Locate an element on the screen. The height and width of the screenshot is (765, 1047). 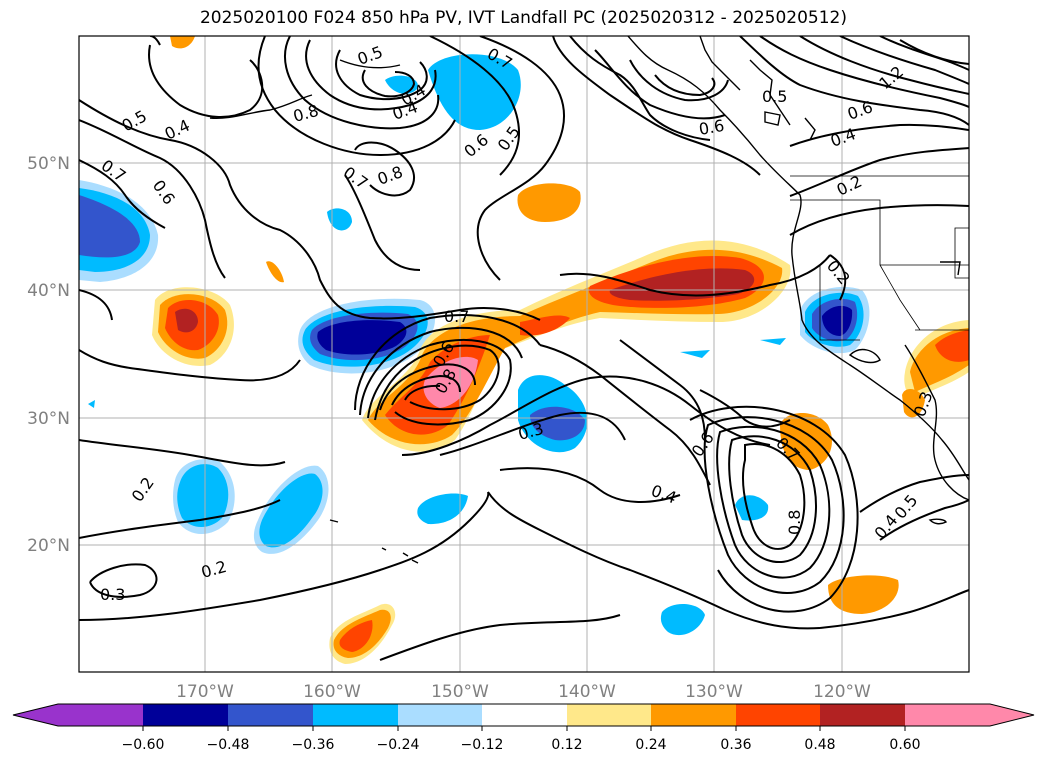
lon-label: 120°W is located at coordinates (842, 692).